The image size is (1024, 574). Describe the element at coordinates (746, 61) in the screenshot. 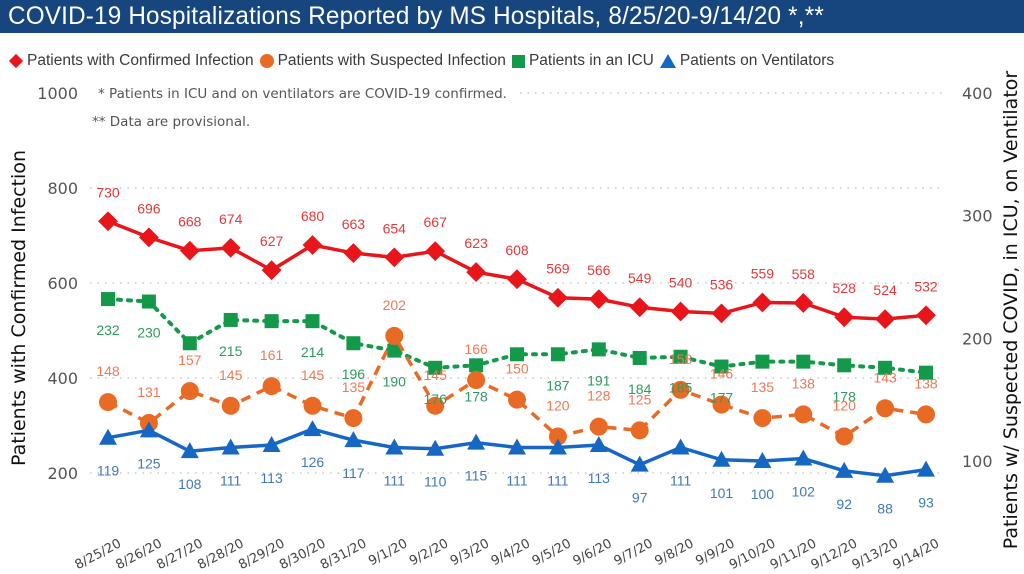

I see `legend-item-ventilators: Patients on Ventilators` at that location.